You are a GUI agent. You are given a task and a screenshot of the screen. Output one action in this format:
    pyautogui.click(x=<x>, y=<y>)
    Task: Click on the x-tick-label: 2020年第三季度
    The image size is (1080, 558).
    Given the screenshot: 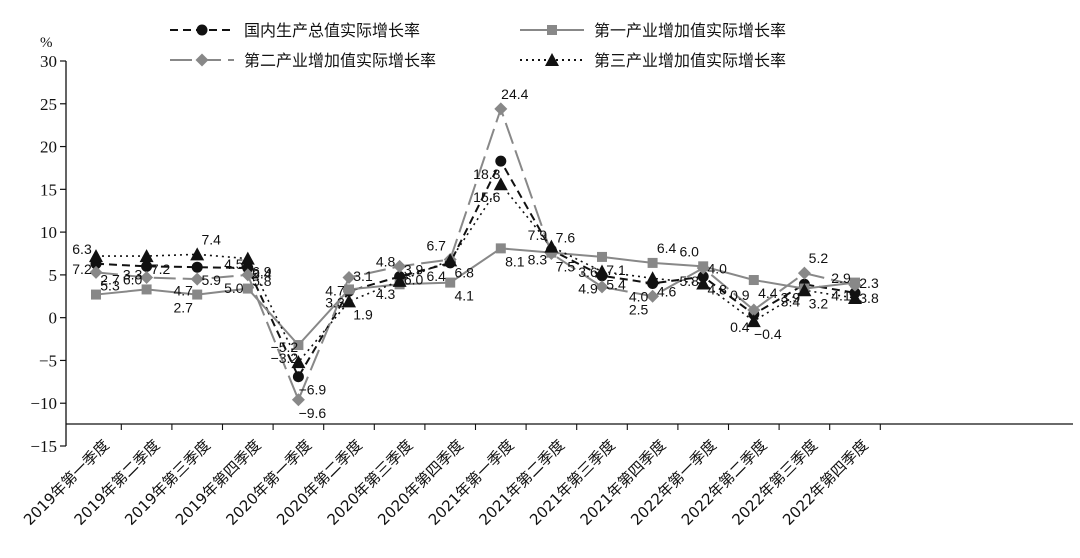 What is the action you would take?
    pyautogui.click(x=370, y=482)
    